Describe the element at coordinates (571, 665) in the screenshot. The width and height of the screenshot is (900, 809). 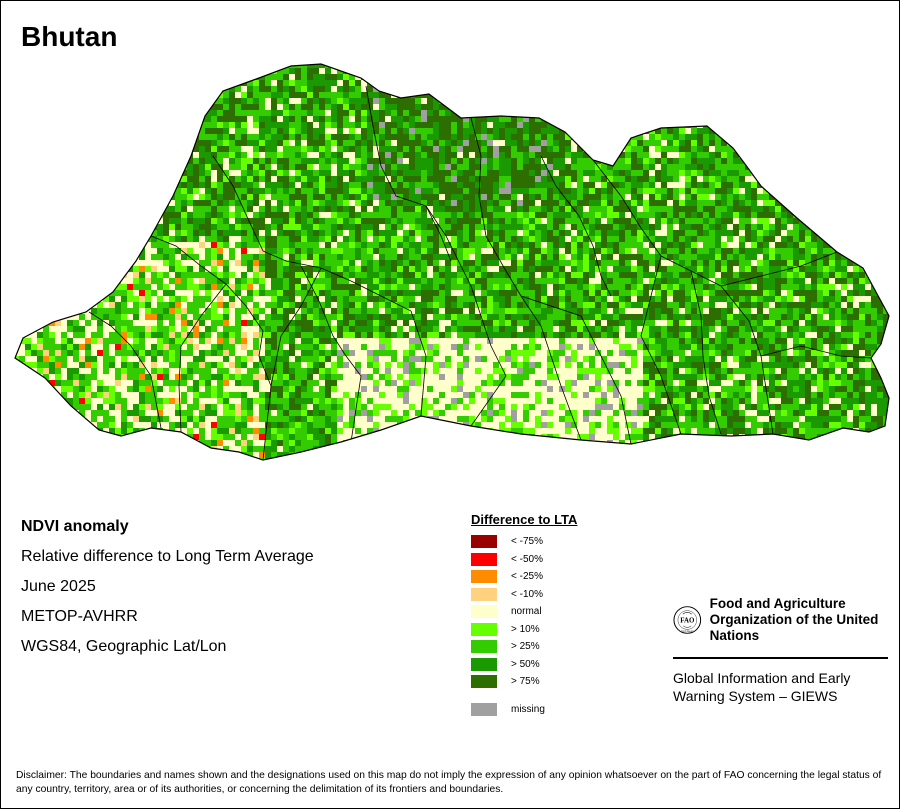
I see `legend-item: > 50%` at that location.